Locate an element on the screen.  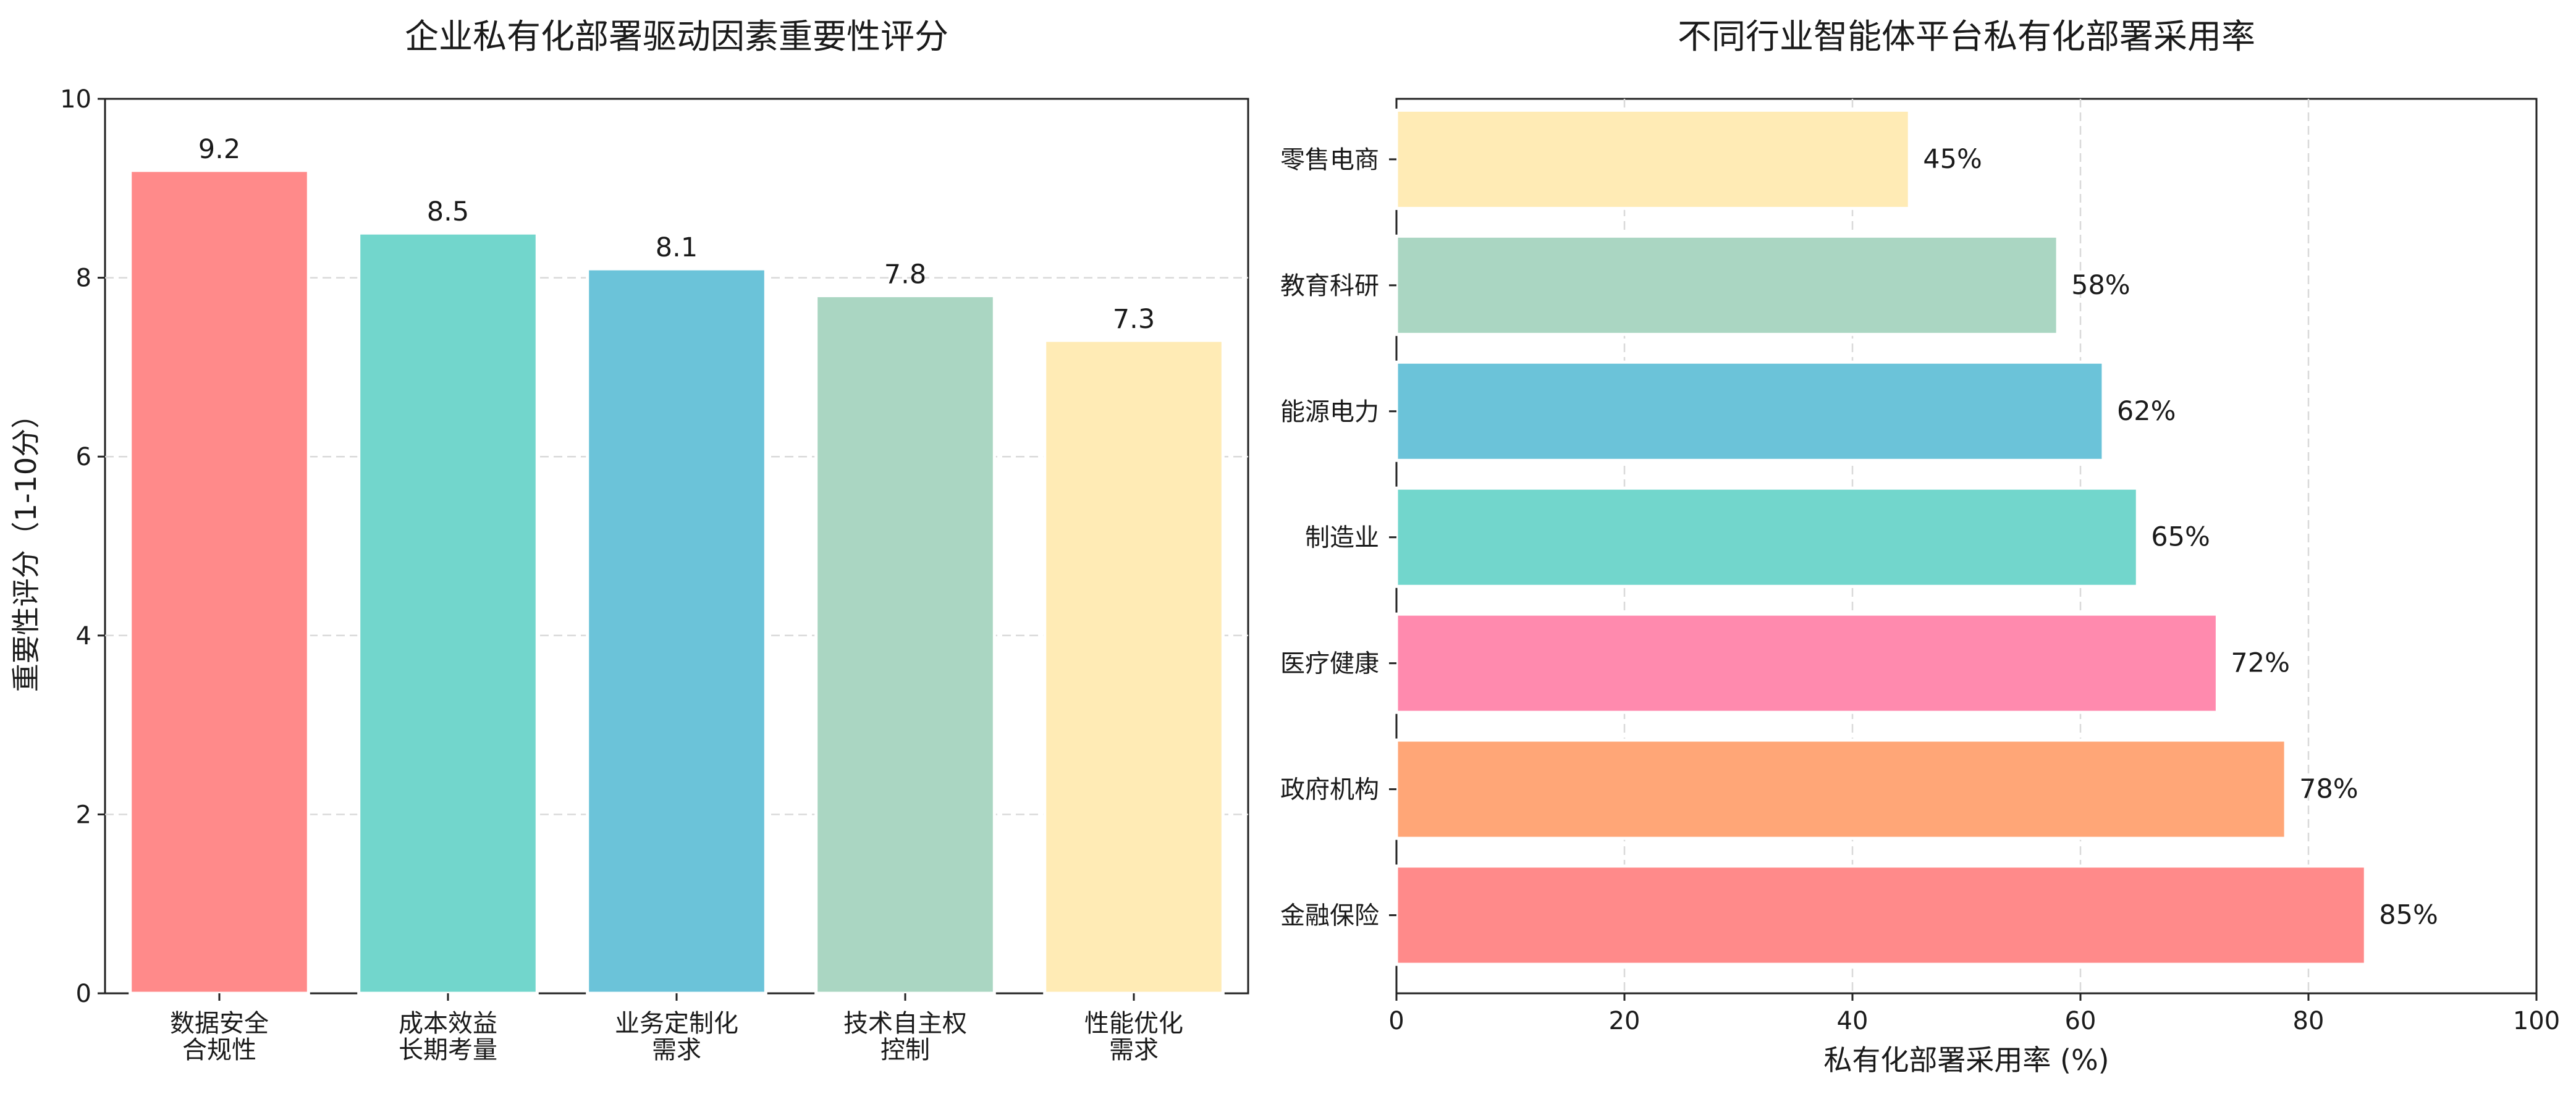
y-tick-label: 2 is located at coordinates (83, 815).